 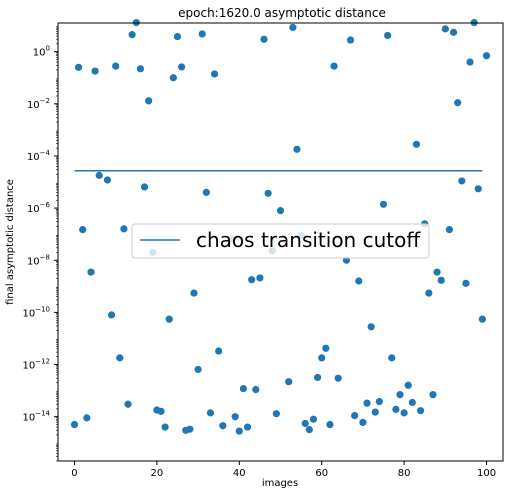 I want to click on y-axis: 10⁰ 10⁻² 10⁻⁴ 10⁻⁶ 10⁻⁸ 10⁻¹⁰ 10⁻¹² 10⁻¹⁴, so click(x=40, y=244).